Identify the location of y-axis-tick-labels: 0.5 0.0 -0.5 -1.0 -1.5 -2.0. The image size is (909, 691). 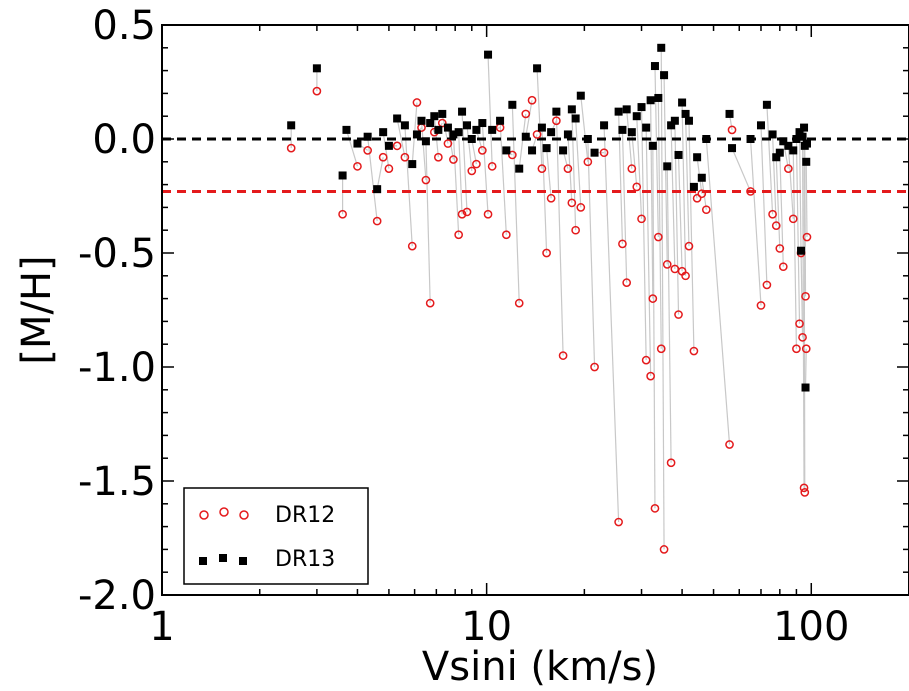
(117, 311).